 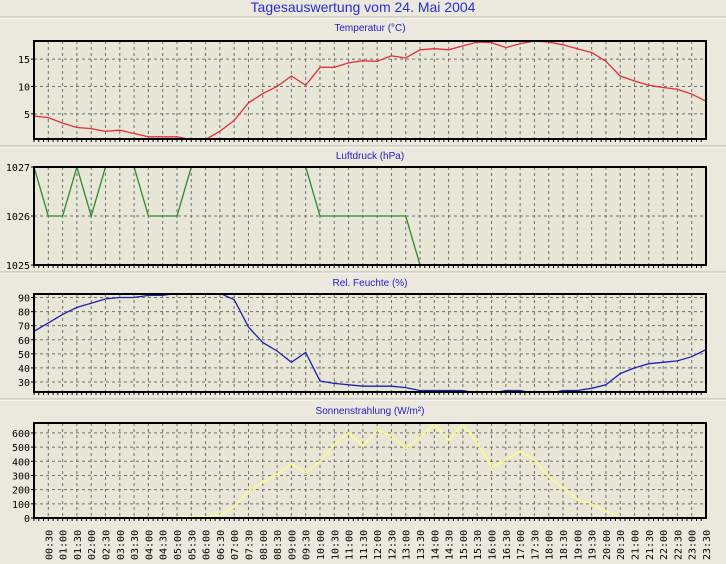 What do you see at coordinates (278, 545) in the screenshot?
I see `x-tick-label: 08:30` at bounding box center [278, 545].